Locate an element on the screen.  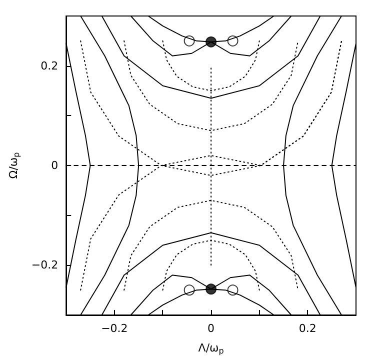
x-tick-label: 0 is located at coordinates (211, 328).